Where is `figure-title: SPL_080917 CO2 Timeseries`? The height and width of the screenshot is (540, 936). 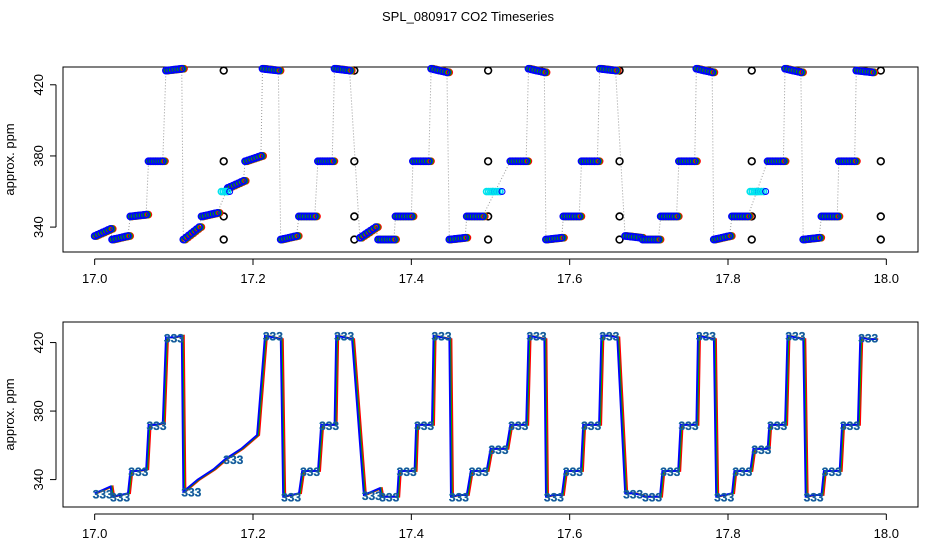 figure-title: SPL_080917 CO2 Timeseries is located at coordinates (468, 16).